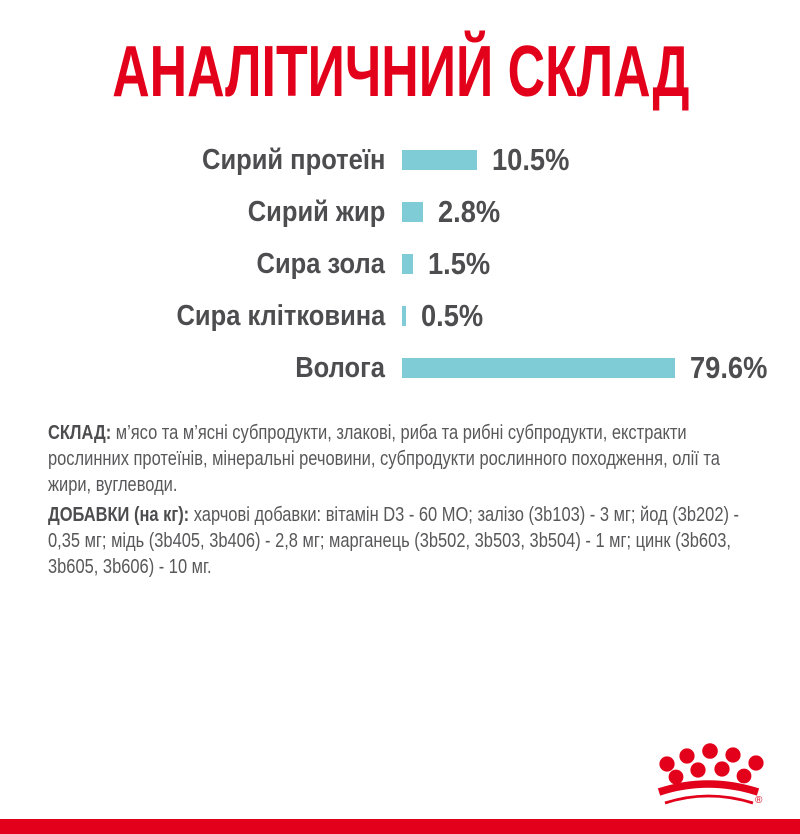 Image resolution: width=800 pixels, height=834 pixels. Describe the element at coordinates (80, 433) in the screenshot. I see `composition-label: СКЛАД:` at that location.